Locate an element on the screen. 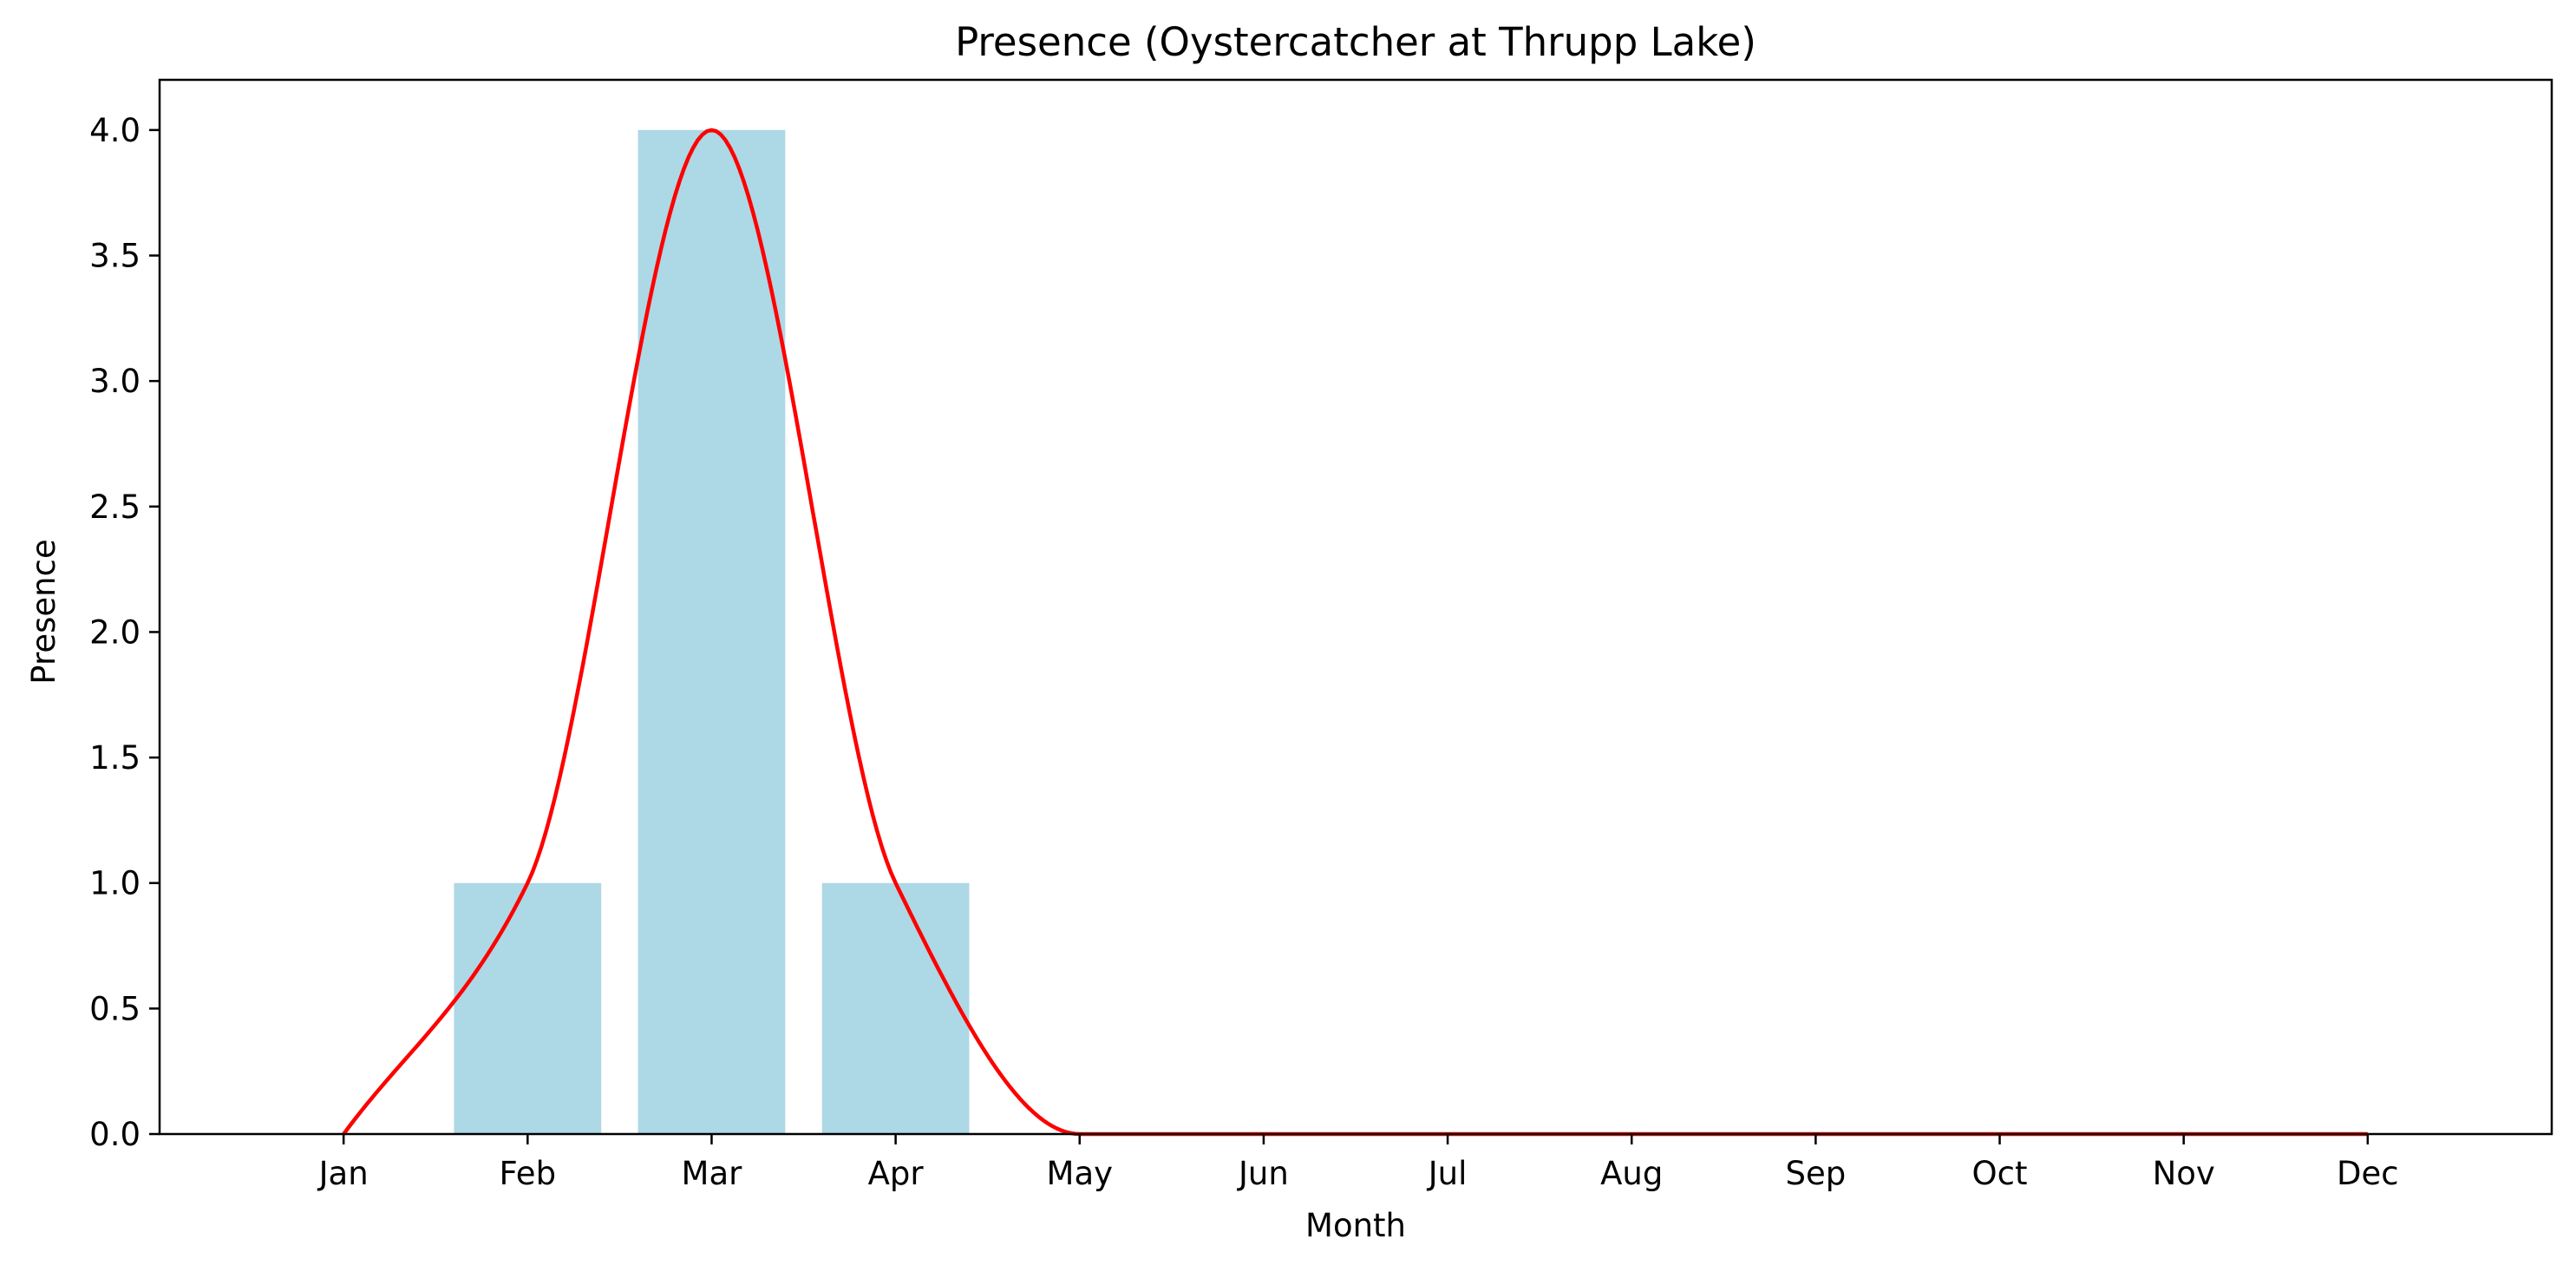 The image size is (2576, 1272). y-tick-label: 2.5 is located at coordinates (115, 507).